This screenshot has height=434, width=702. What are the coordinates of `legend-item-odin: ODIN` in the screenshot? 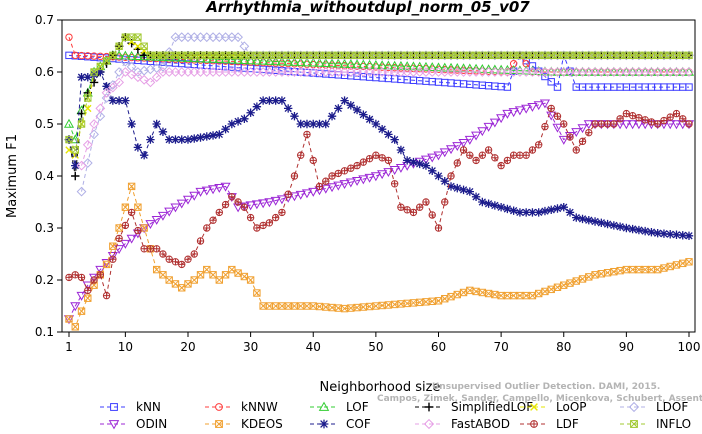 It's located at (133, 424).